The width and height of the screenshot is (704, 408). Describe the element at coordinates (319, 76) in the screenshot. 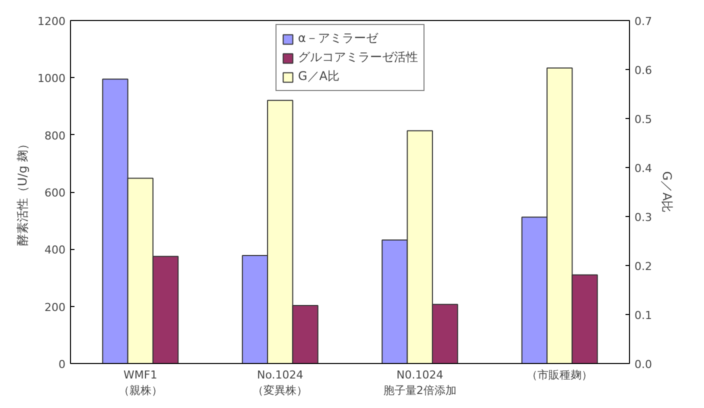

I see `legend-label: G／A比` at that location.